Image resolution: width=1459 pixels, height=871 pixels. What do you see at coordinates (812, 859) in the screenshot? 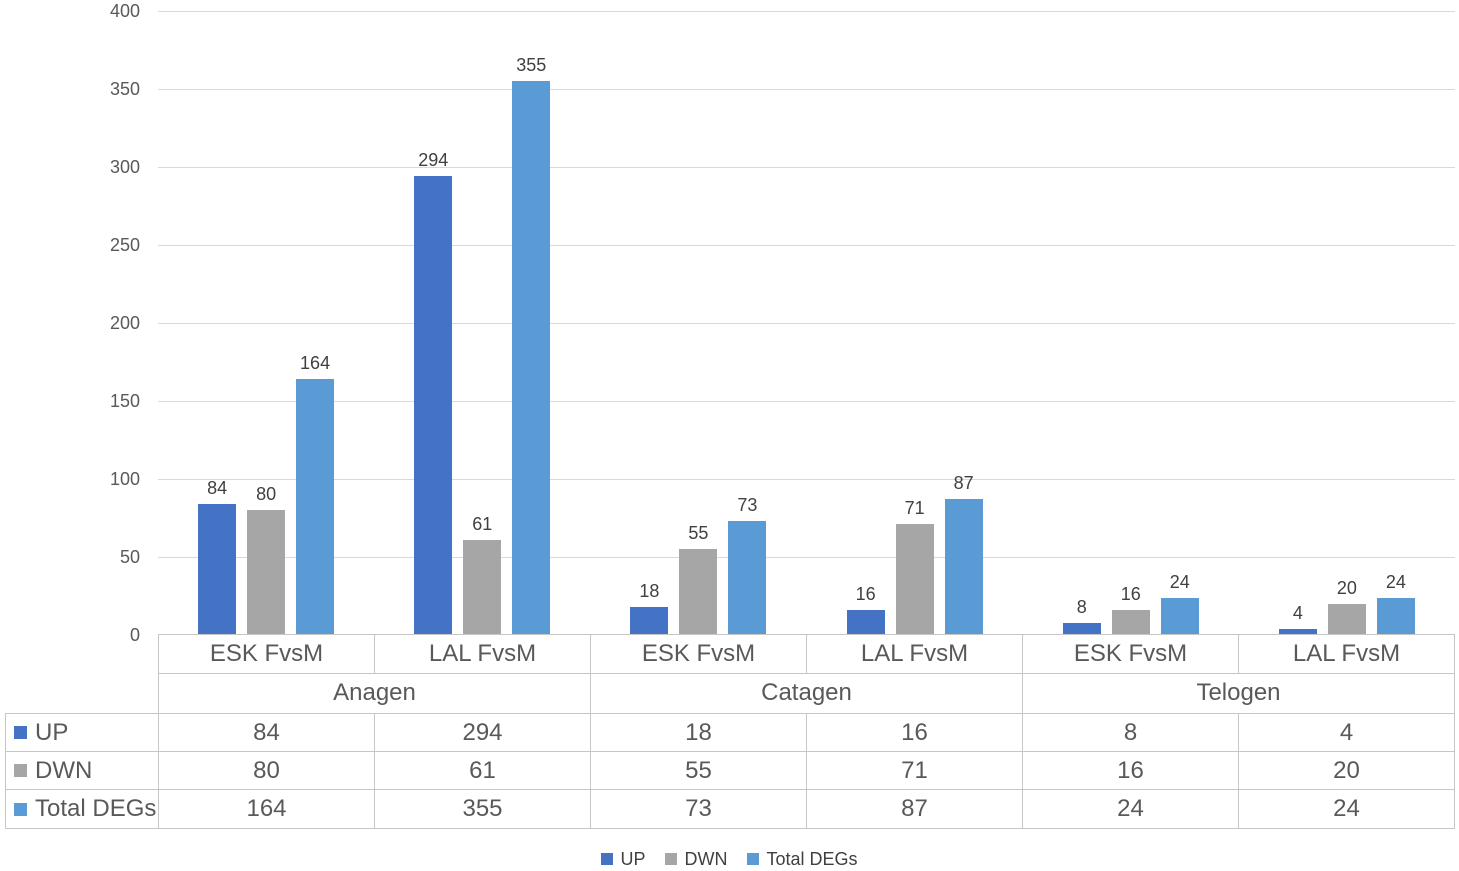
I see `legend-label: Total DEGs` at bounding box center [812, 859].